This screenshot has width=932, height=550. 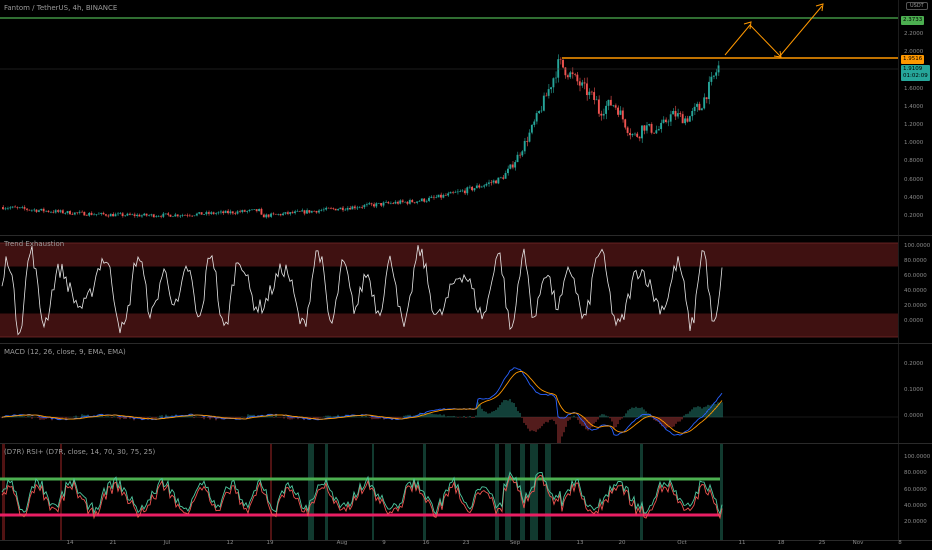 What do you see at coordinates (773, 31) in the screenshot?
I see `projection-path` at bounding box center [773, 31].